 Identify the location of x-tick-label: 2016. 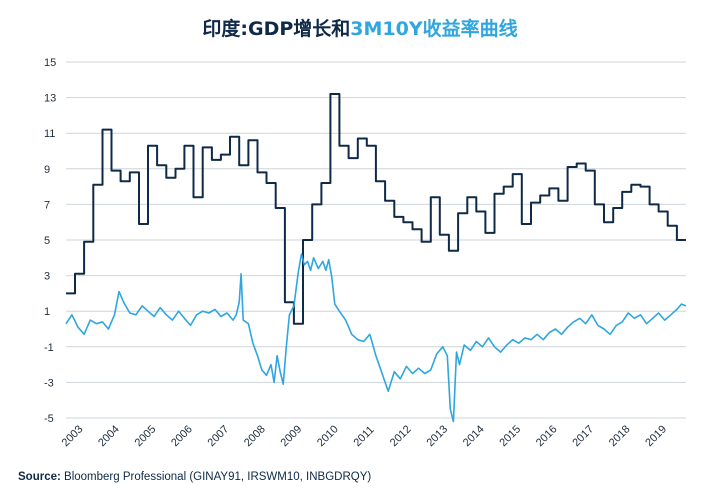
(547, 436).